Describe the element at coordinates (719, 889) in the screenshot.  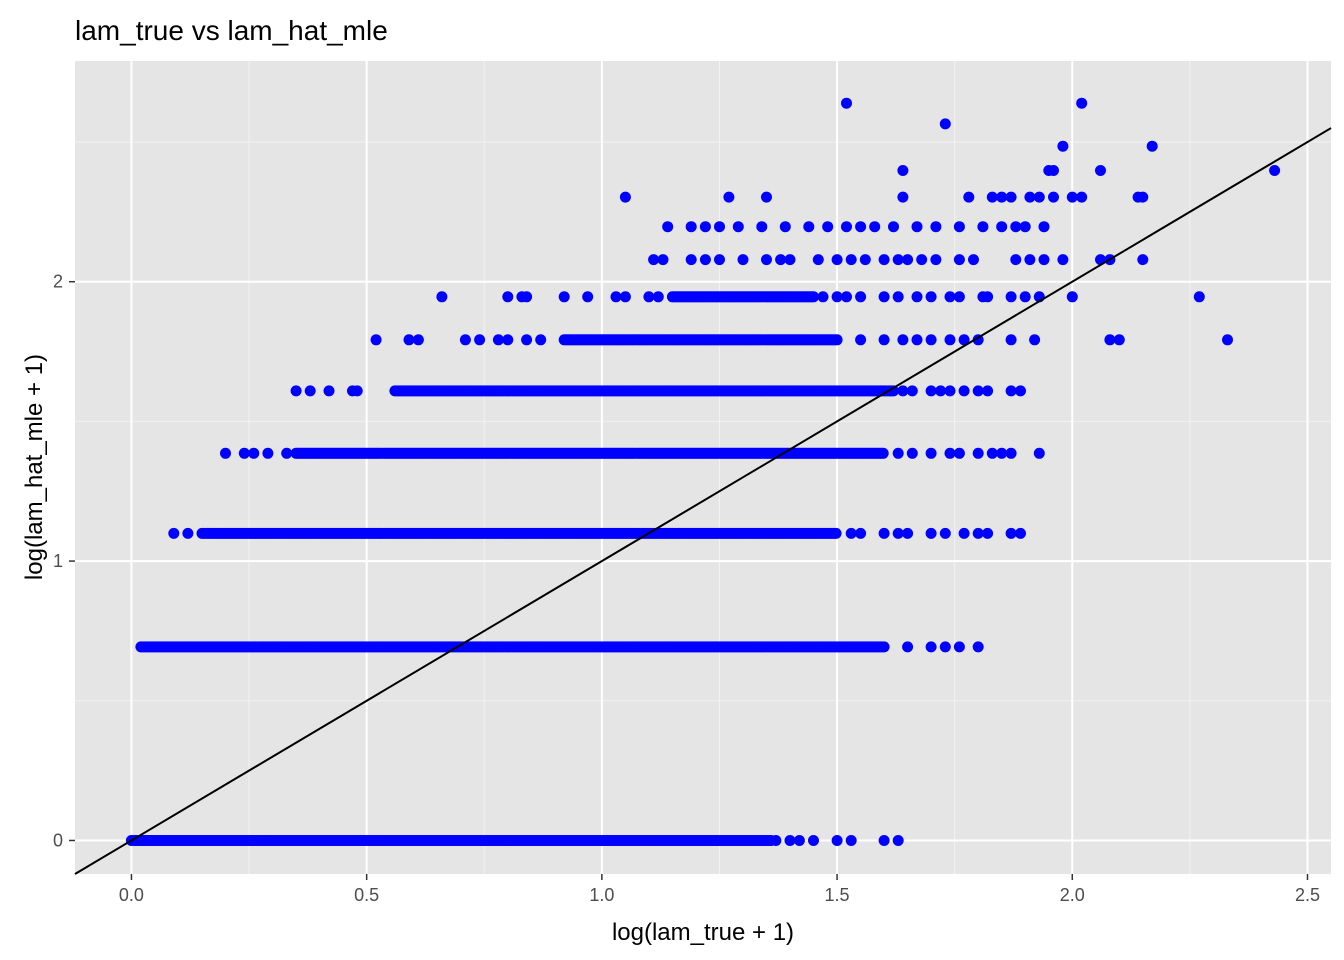
I see `x-axis-ticks: 0.0 0.5 1.0 1.5 2.0 2.5` at that location.